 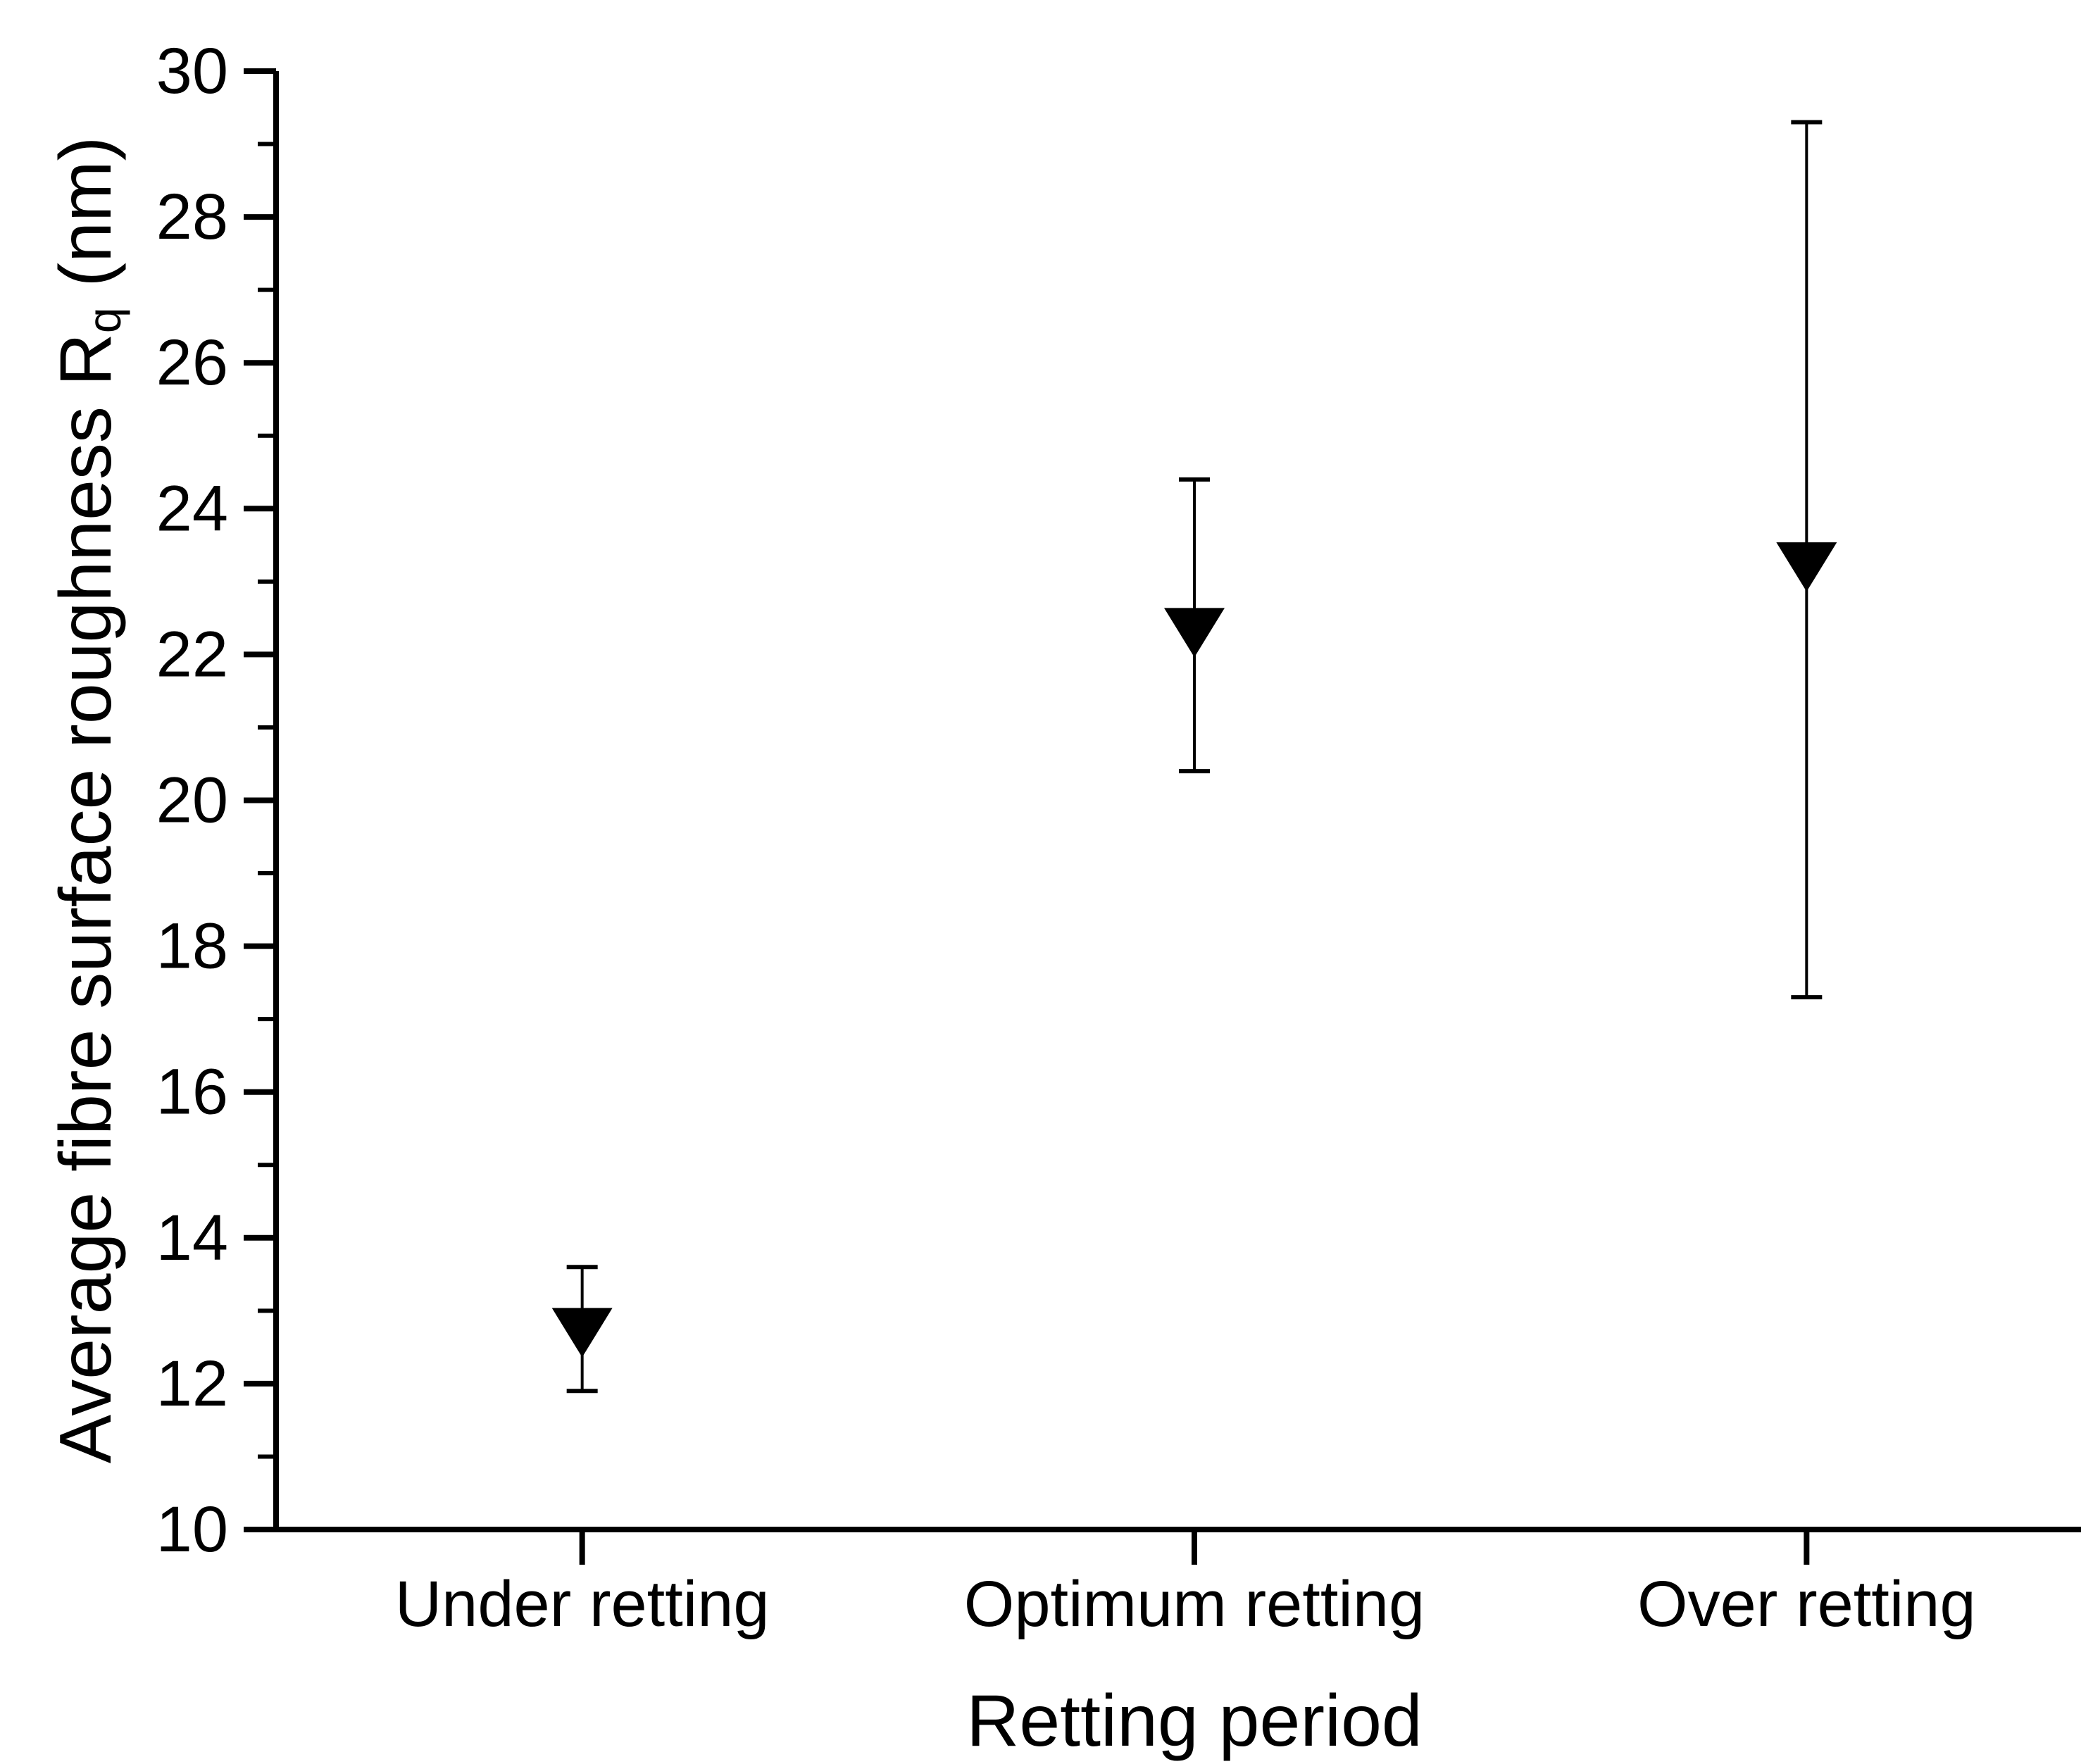 I want to click on y-tick-label: 28, so click(x=192, y=217).